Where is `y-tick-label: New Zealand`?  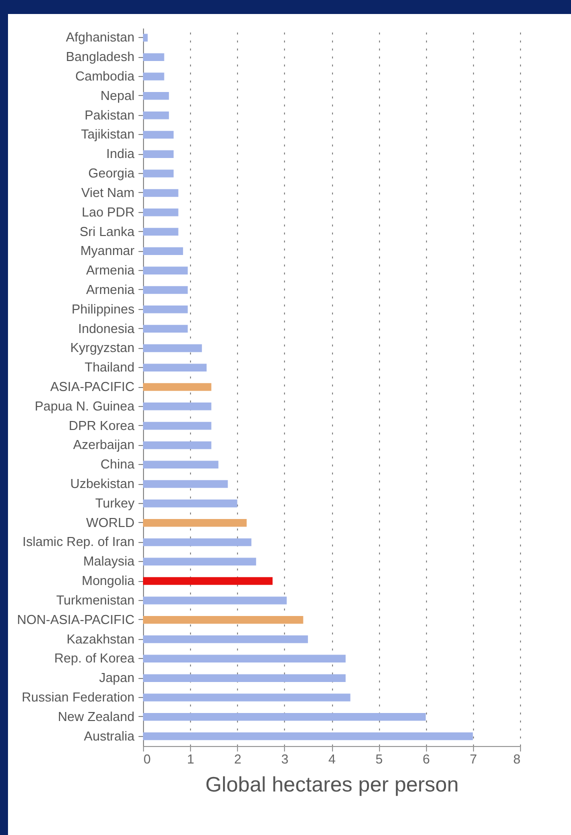 y-tick-label: New Zealand is located at coordinates (96, 716).